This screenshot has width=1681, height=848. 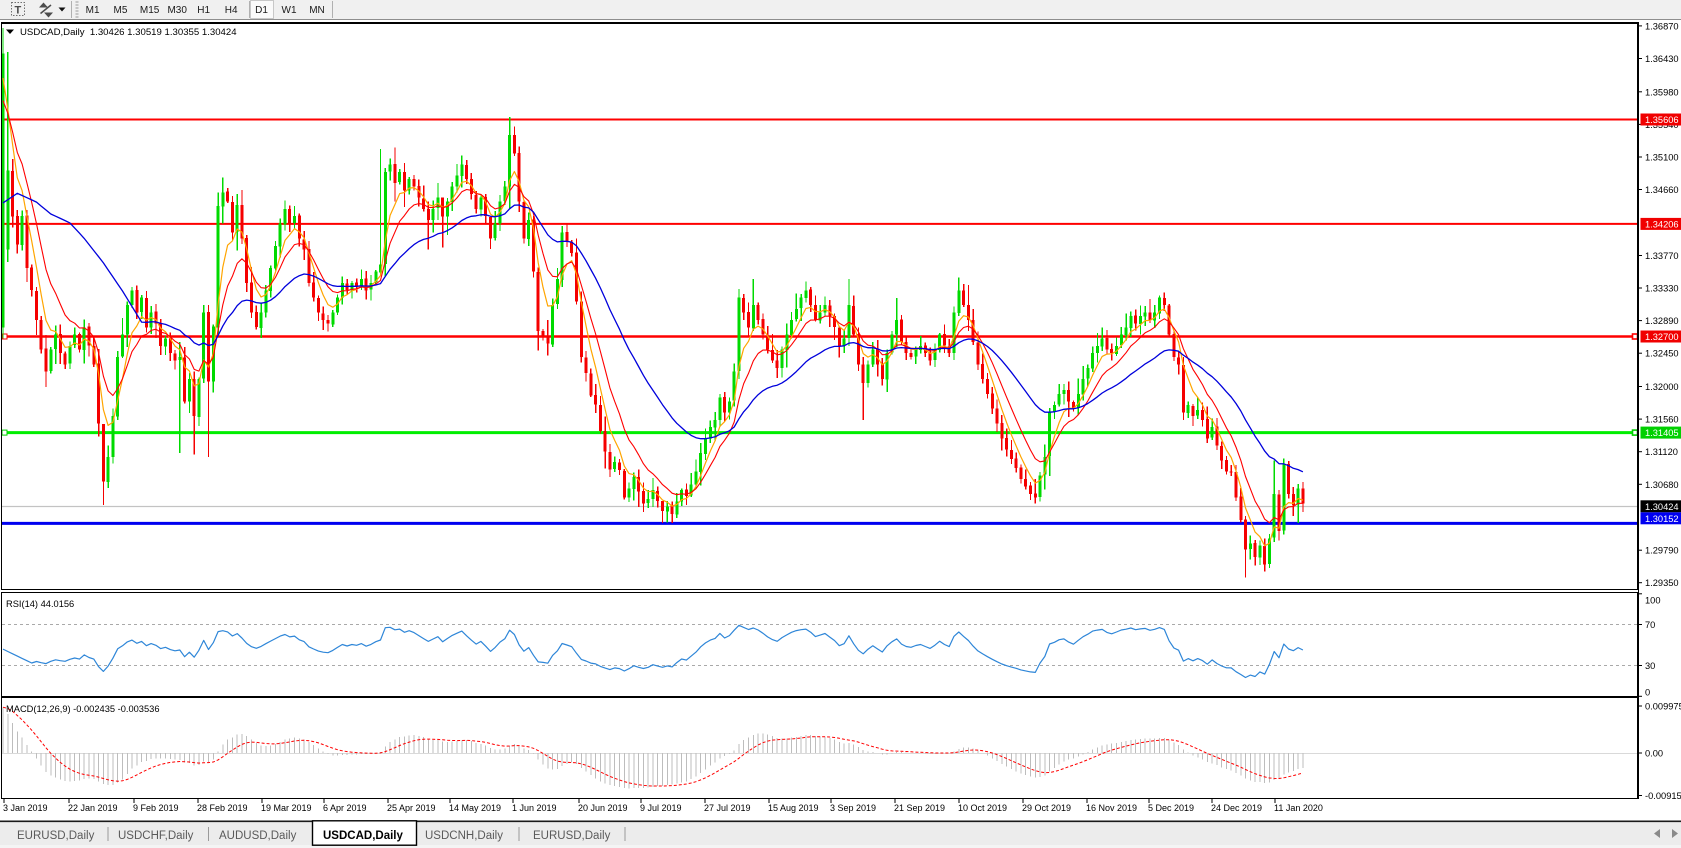 I want to click on svg-text: 1.32450, so click(x=1662, y=354).